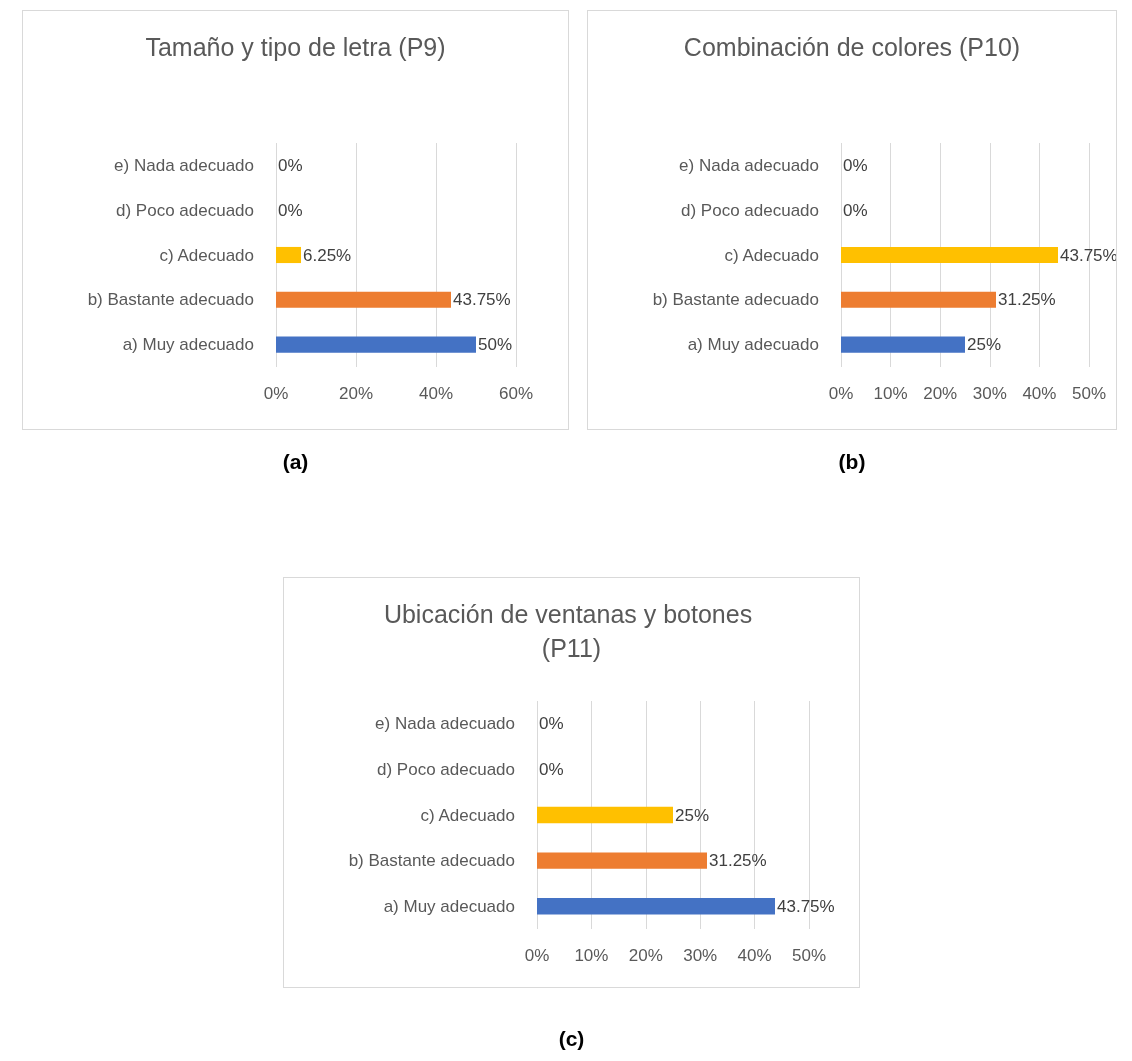 Image resolution: width=1132 pixels, height=1061 pixels. I want to click on text: (a), so click(295, 462).